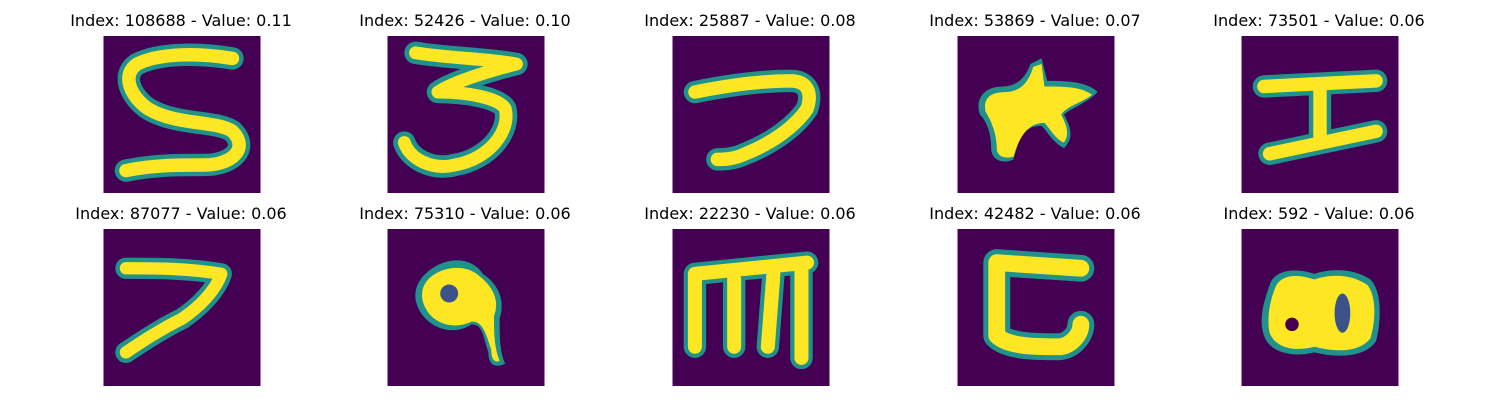  I want to click on panel-title: Index: 73501 - Value: 0.06, so click(1319, 20).